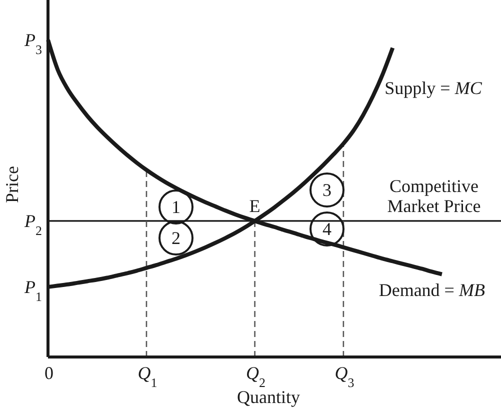 The height and width of the screenshot is (410, 501). What do you see at coordinates (327, 190) in the screenshot?
I see `annotation: 3` at bounding box center [327, 190].